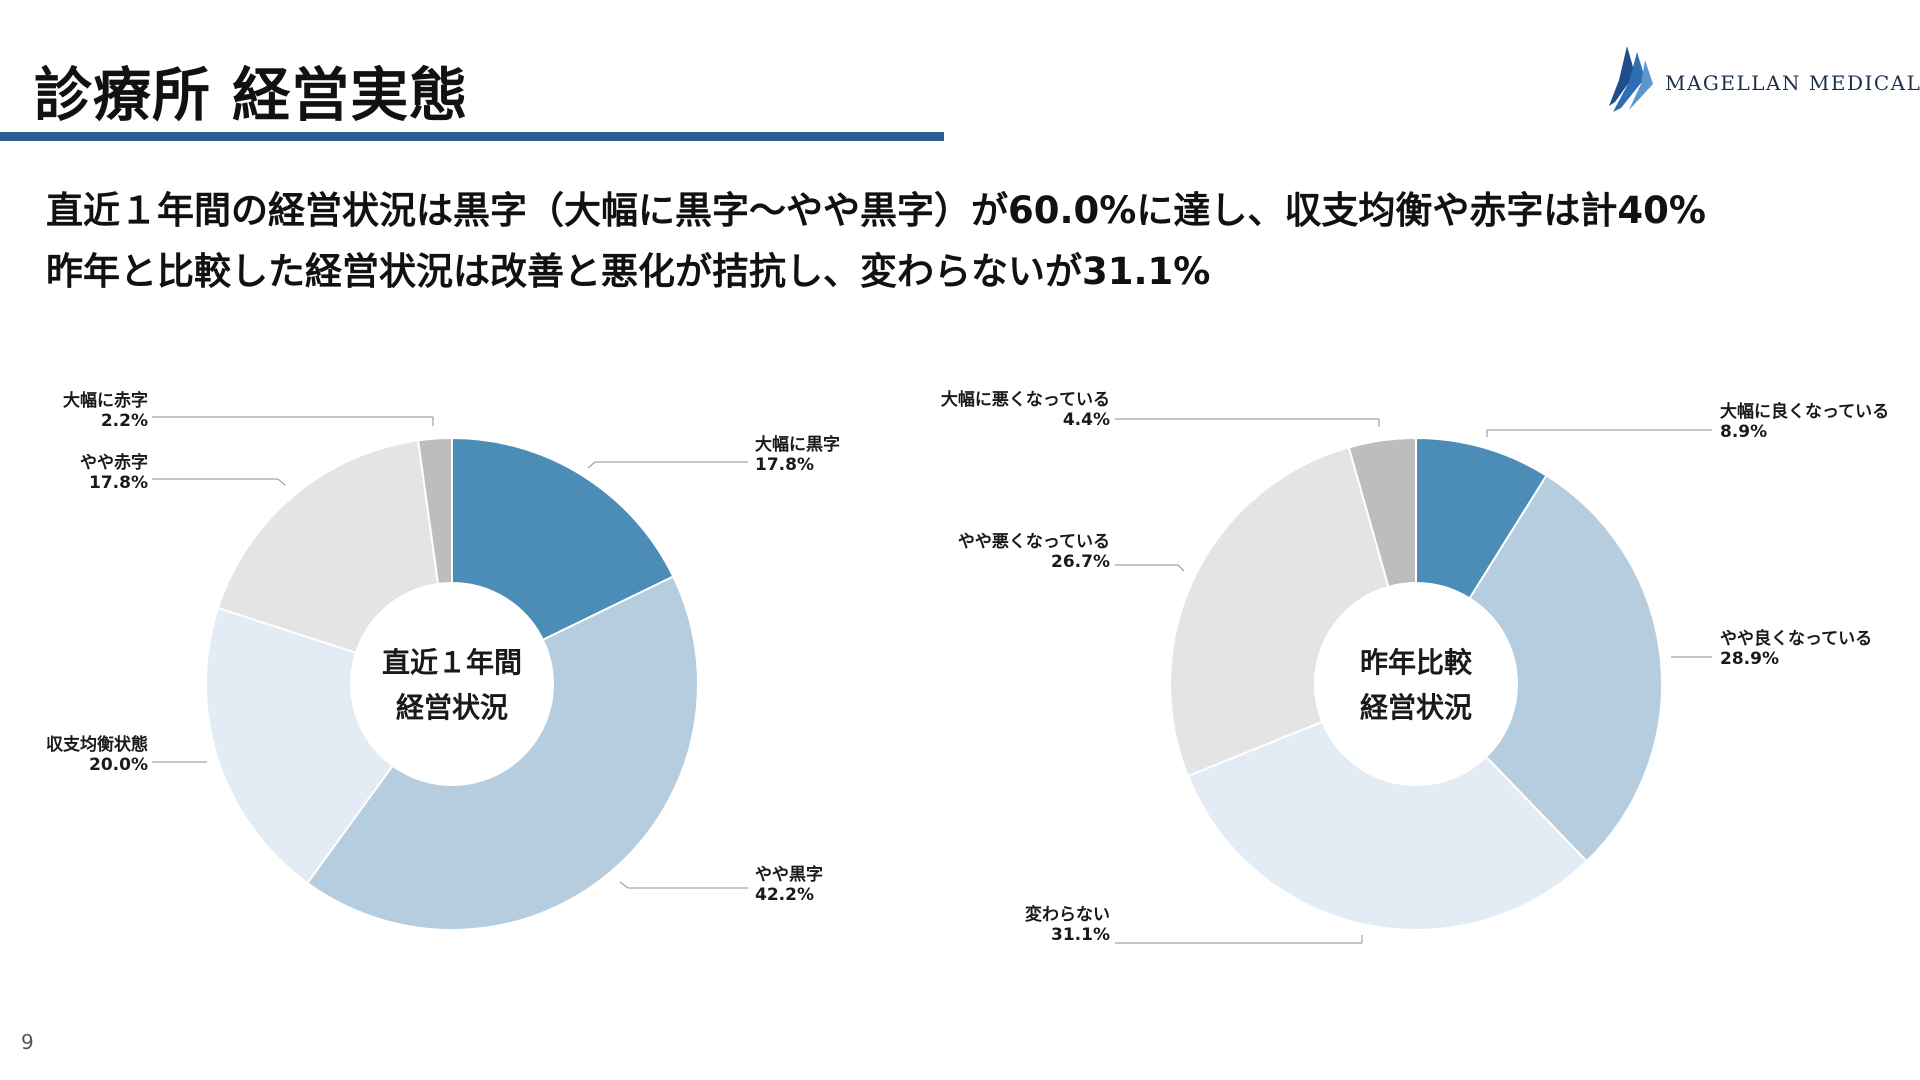 Image resolution: width=1920 pixels, height=1080 pixels. I want to click on chart-2-slice-5-label: 大幅に悪くなっている, so click(1025, 399).